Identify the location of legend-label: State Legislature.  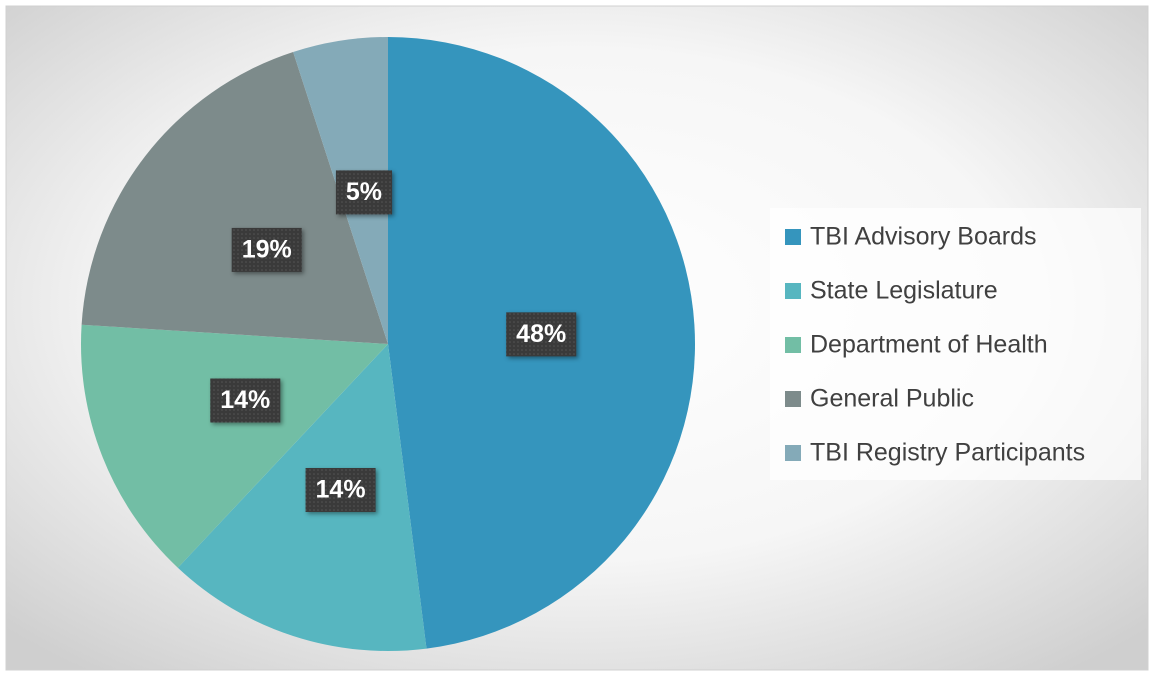
(904, 291).